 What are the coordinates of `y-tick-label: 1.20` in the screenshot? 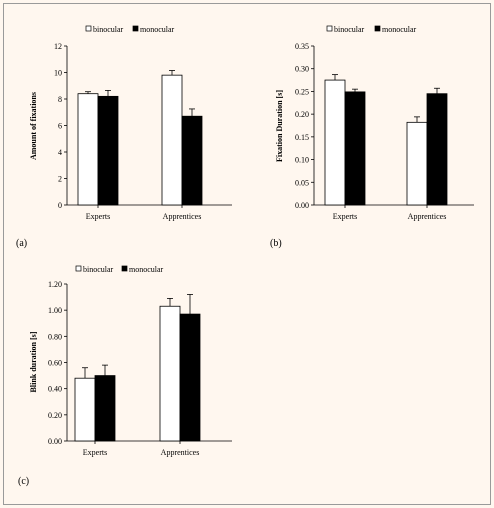 It's located at (55, 284).